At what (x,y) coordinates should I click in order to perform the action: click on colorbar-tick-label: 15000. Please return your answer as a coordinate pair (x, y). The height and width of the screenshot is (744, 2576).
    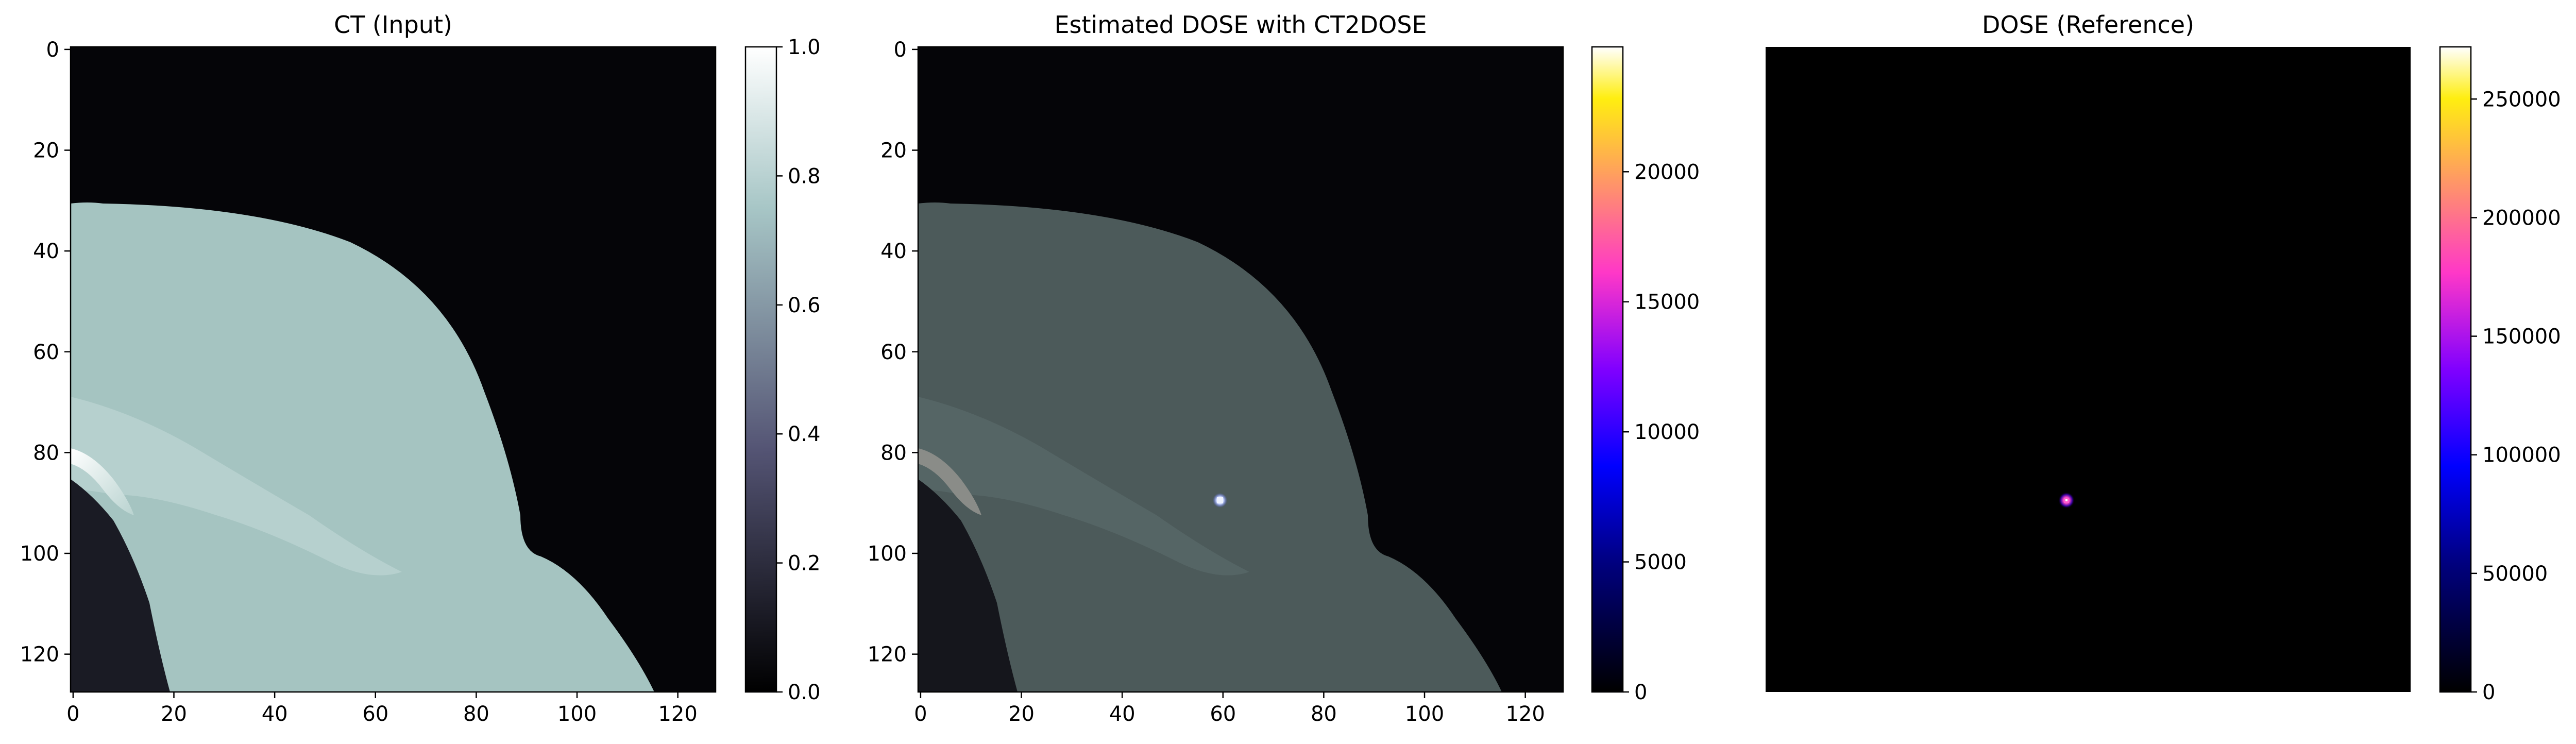
    Looking at the image, I should click on (1667, 302).